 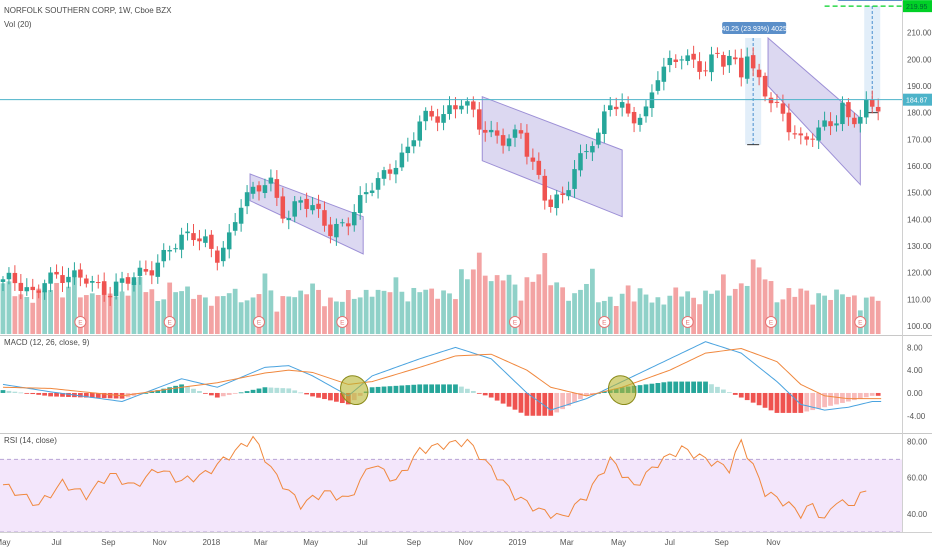 What do you see at coordinates (919, 246) in the screenshot?
I see `price-axis-tick: 130.00` at bounding box center [919, 246].